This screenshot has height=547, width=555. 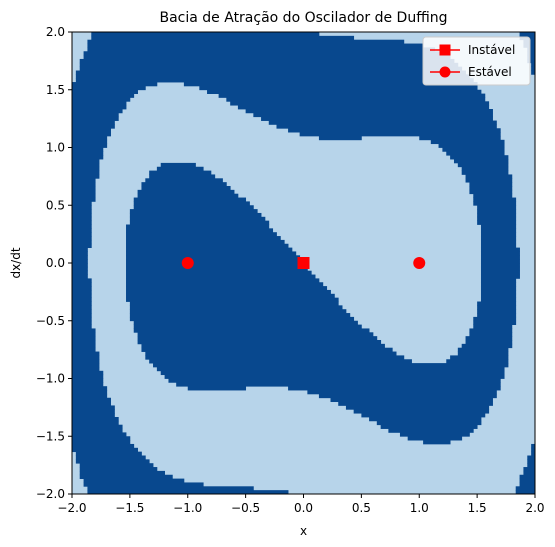 I want to click on y-tick-label: 0.5, so click(x=55, y=205).